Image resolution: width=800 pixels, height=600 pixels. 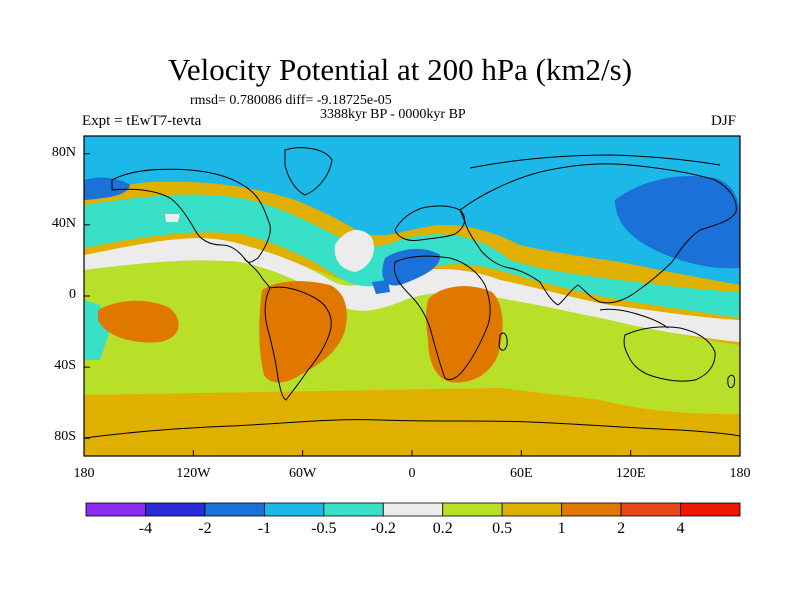 I want to click on lon-tick-label: 120E, so click(x=630, y=473).